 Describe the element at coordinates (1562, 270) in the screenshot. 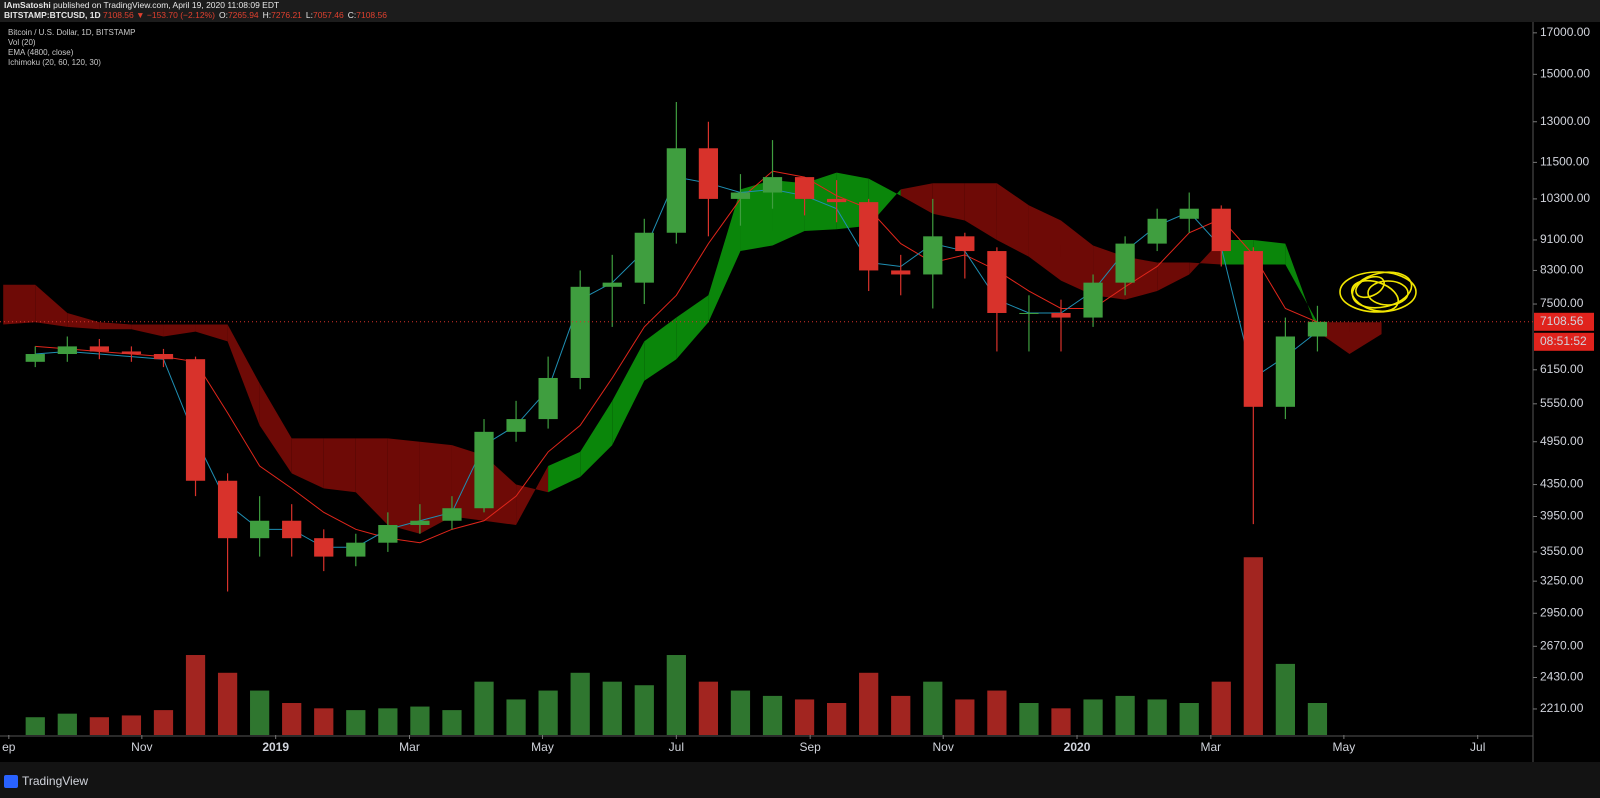

I see `y-tick-label: 8300.00` at that location.